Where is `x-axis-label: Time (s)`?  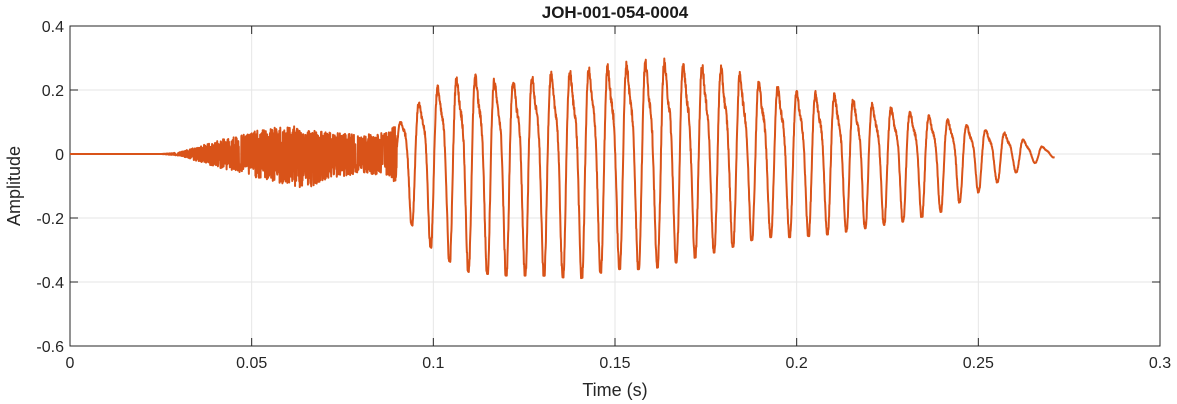
x-axis-label: Time (s) is located at coordinates (614, 390).